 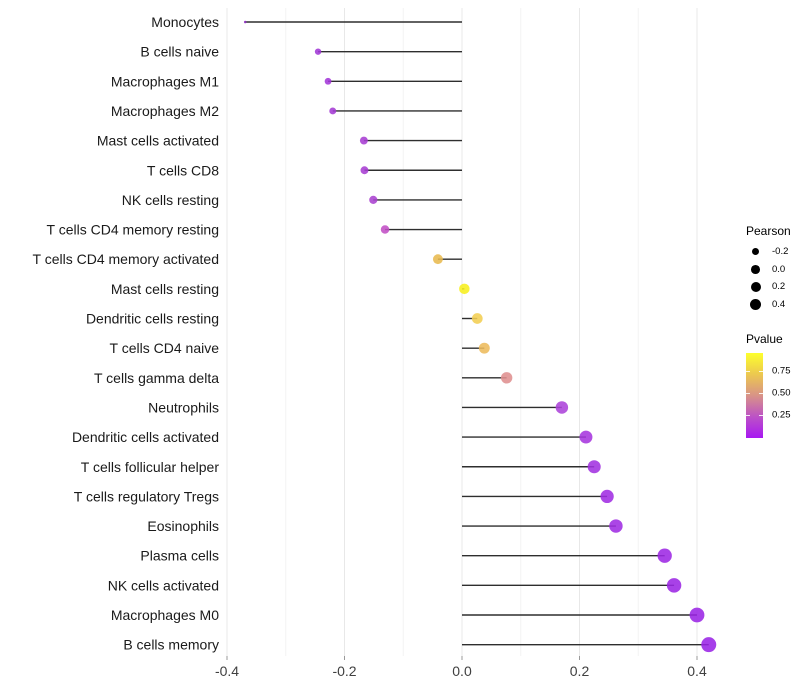 I want to click on y-axis-label: NK cells activated, so click(x=163, y=585).